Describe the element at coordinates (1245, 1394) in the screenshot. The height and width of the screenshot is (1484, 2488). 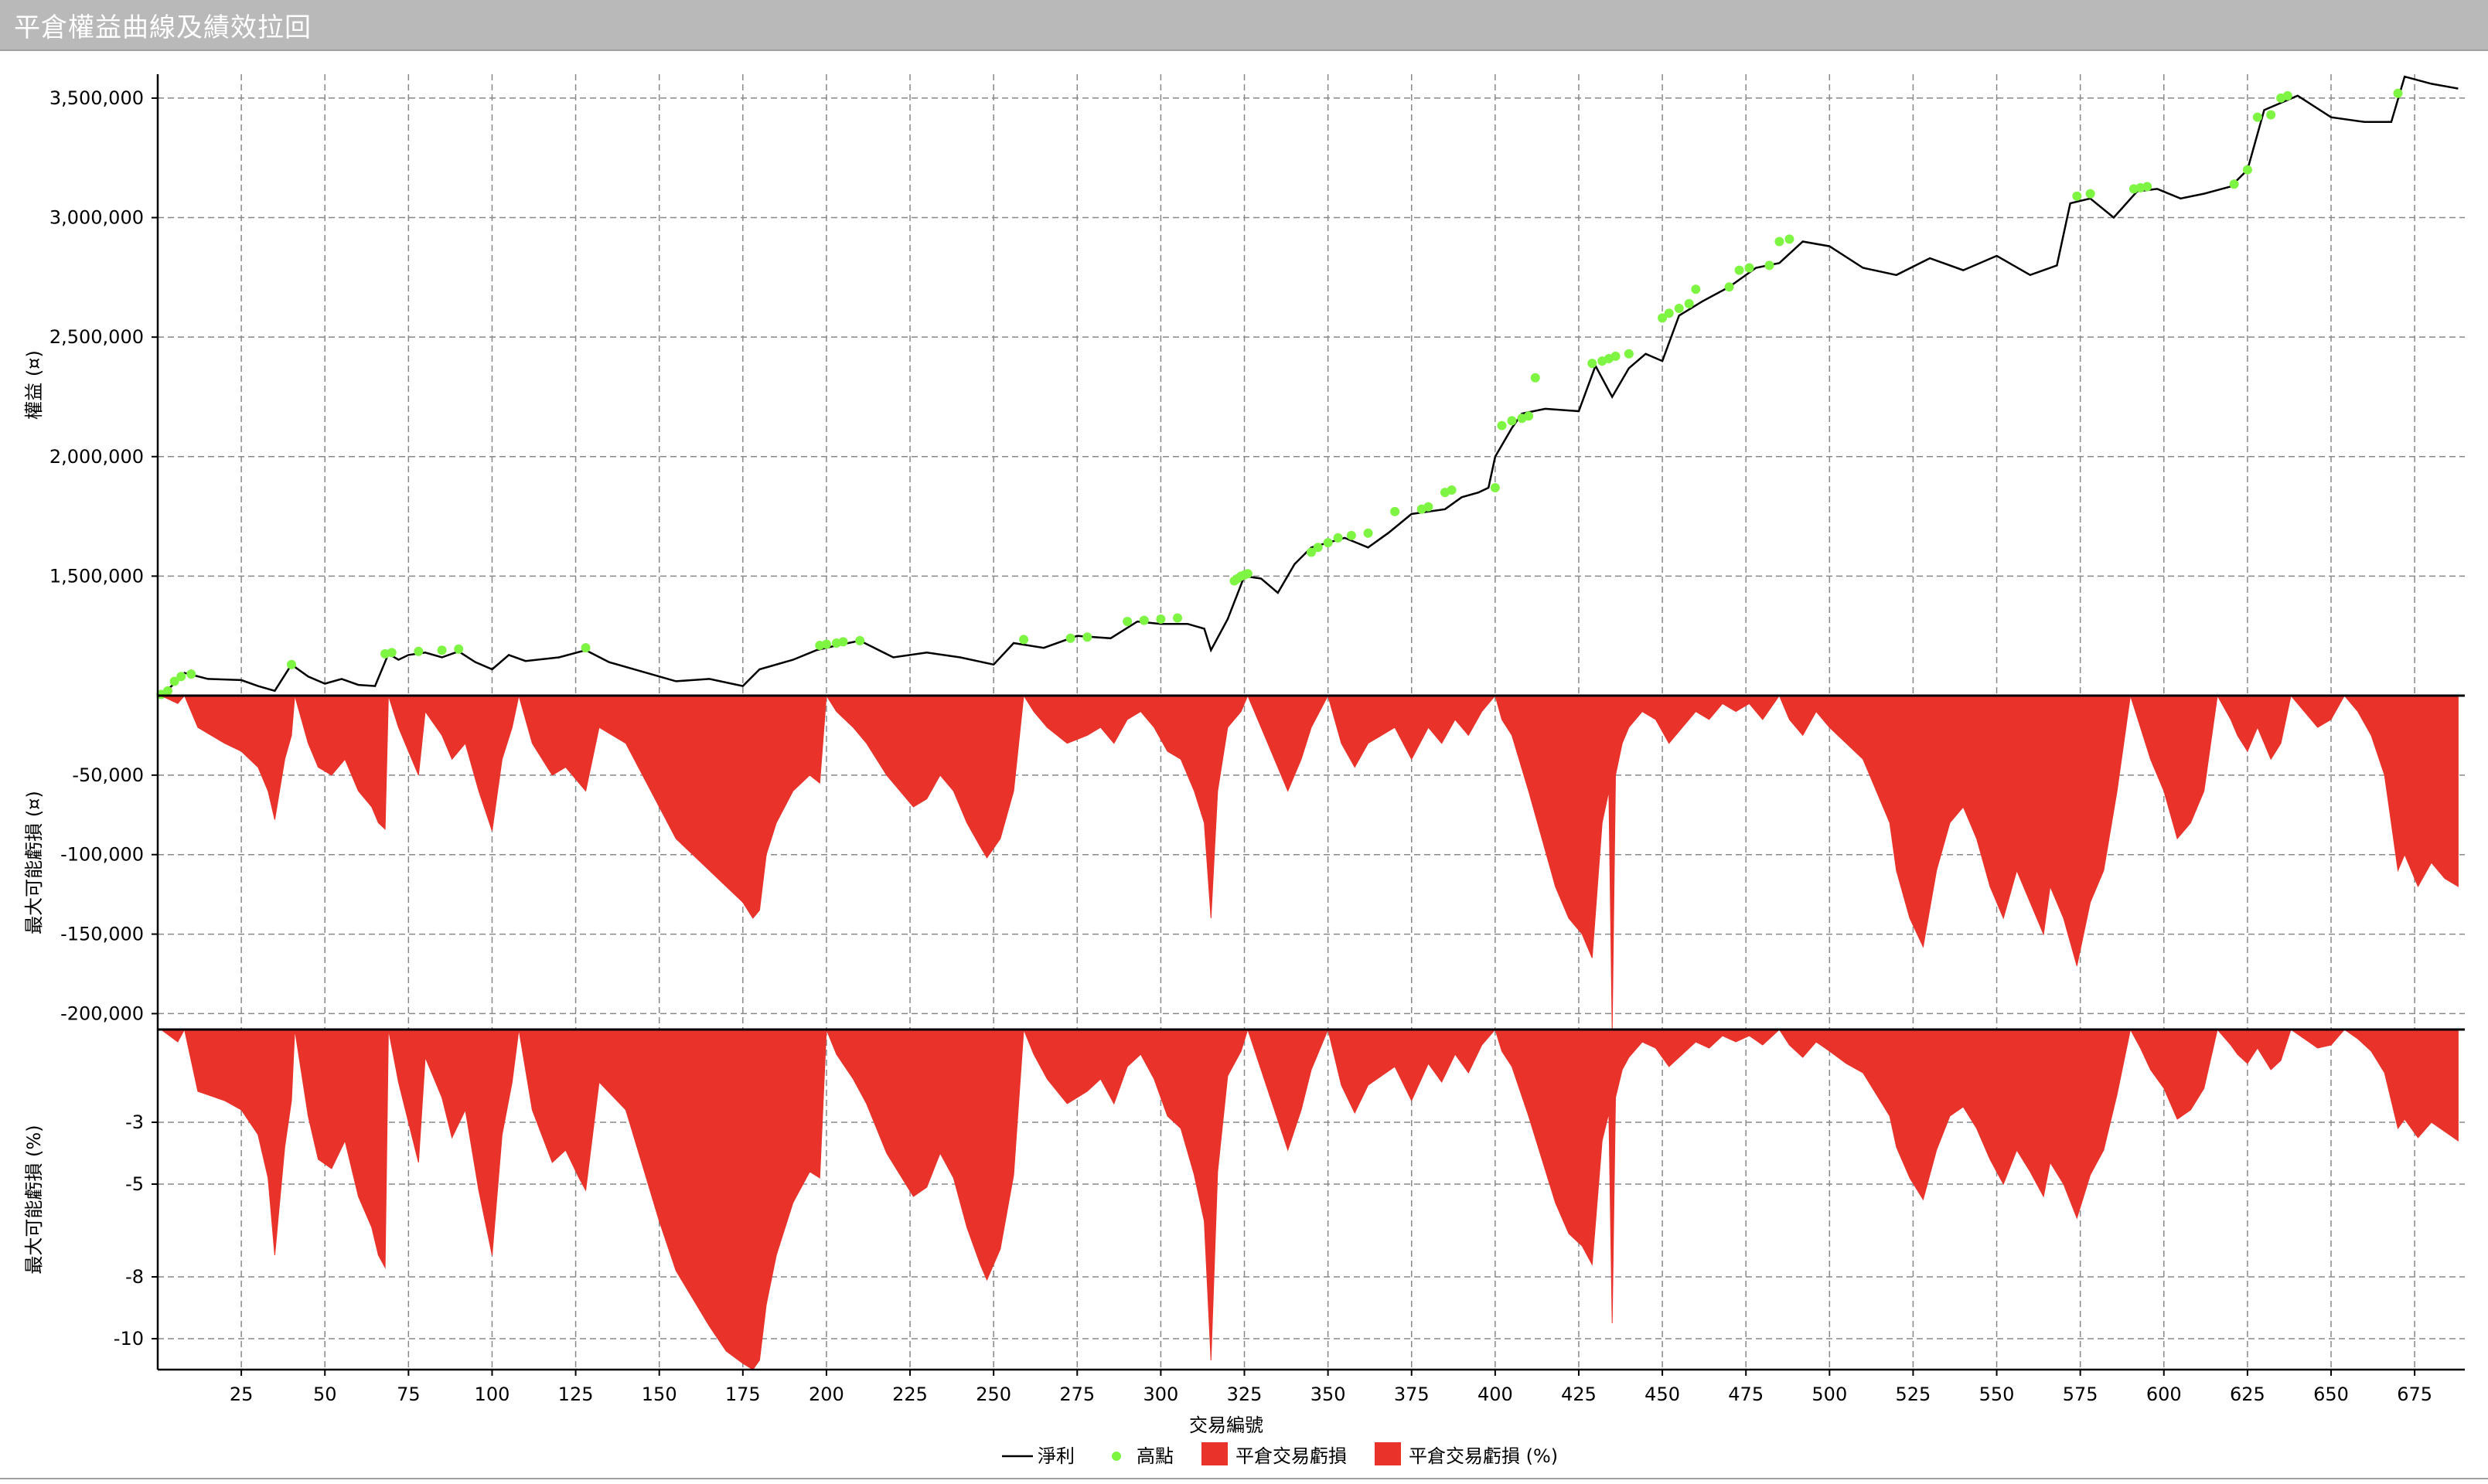
I see `x-tick-label: 325` at that location.